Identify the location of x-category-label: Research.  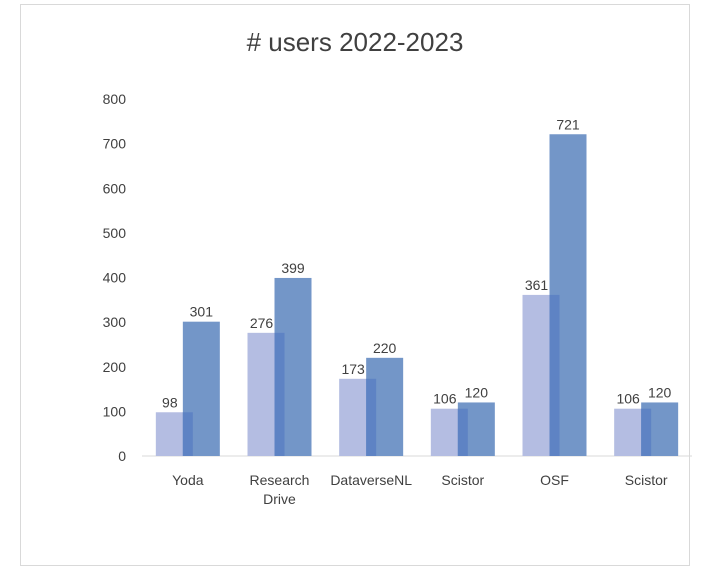
(280, 480).